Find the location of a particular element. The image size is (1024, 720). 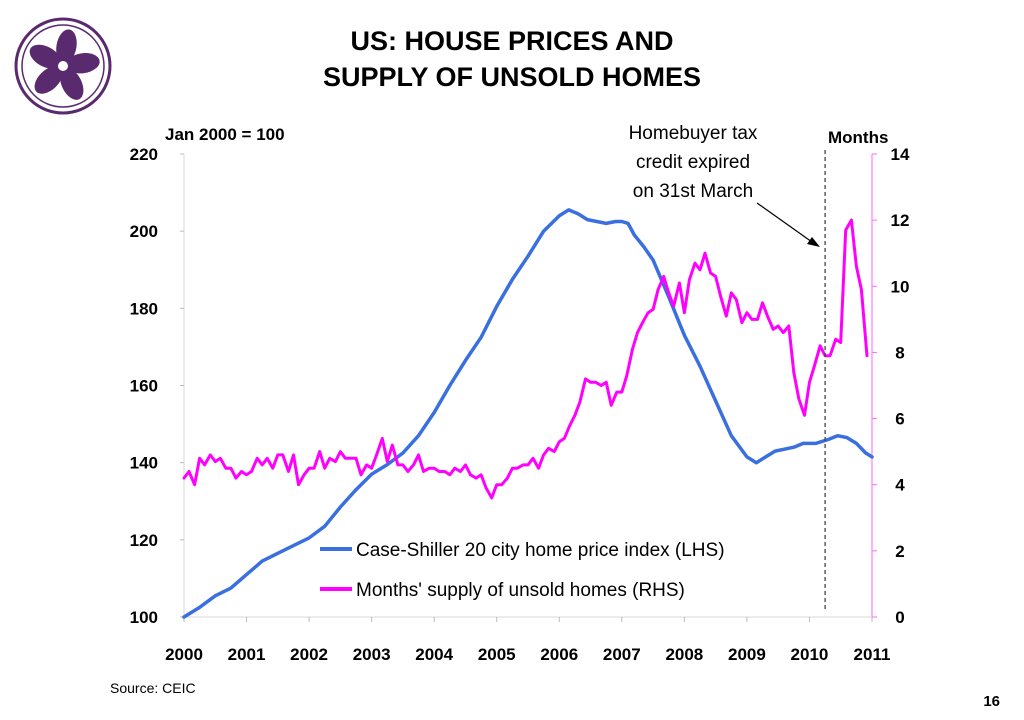

right-tick-label: 10 is located at coordinates (900, 286).